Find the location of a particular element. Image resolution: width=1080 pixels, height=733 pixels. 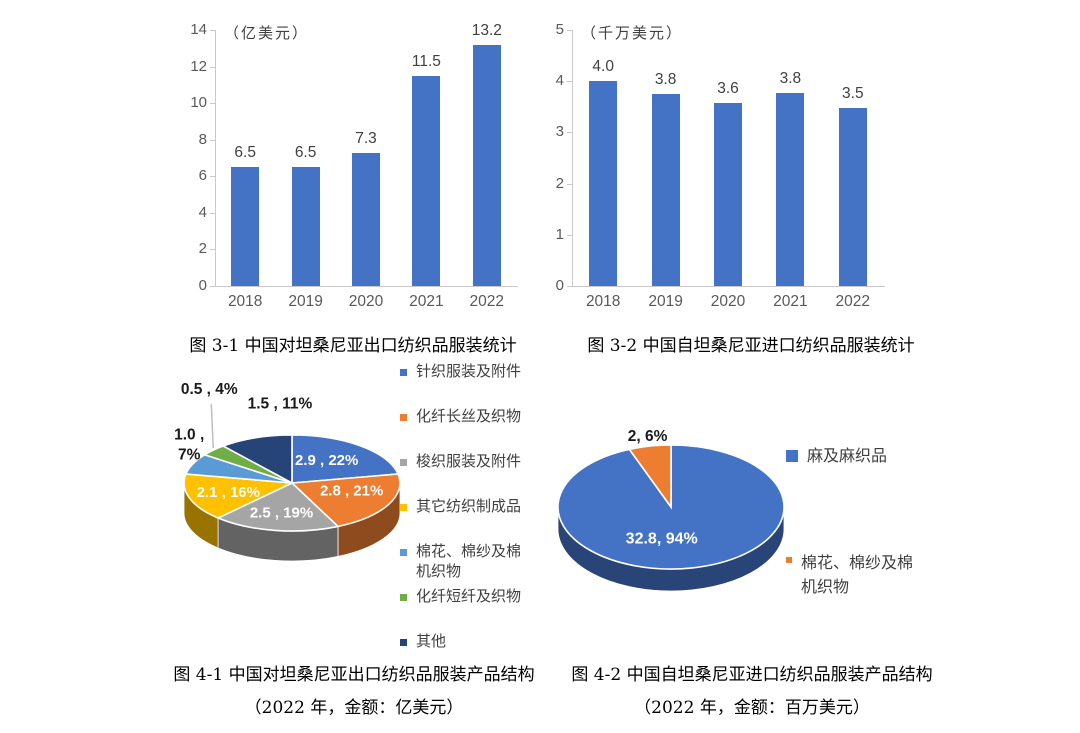

legend-label: 梭织服装及附件 is located at coordinates (469, 461).